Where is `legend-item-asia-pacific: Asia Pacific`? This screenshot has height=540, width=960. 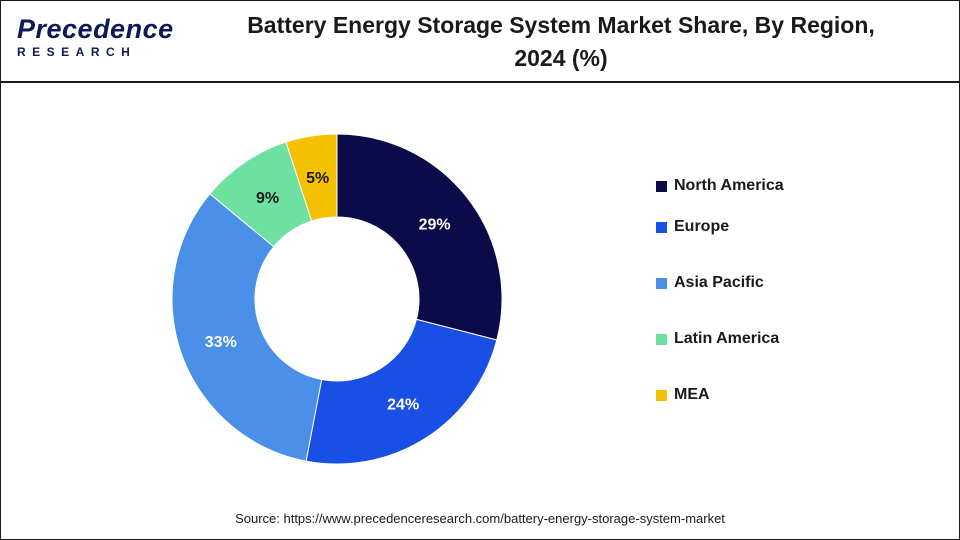 legend-item-asia-pacific: Asia Pacific is located at coordinates (720, 283).